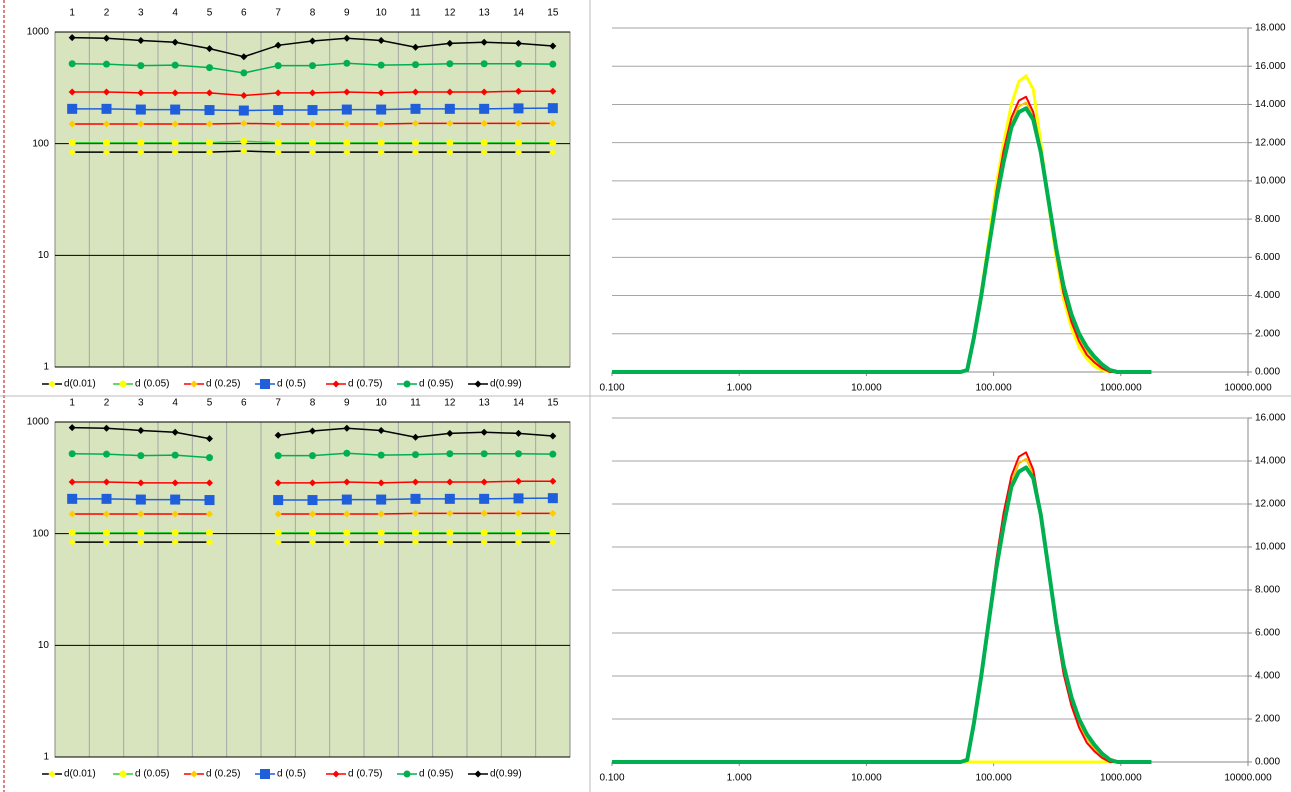 This screenshot has width=1291, height=792. Describe the element at coordinates (553, 13) in the screenshot. I see `x-tick-label: 15` at that location.